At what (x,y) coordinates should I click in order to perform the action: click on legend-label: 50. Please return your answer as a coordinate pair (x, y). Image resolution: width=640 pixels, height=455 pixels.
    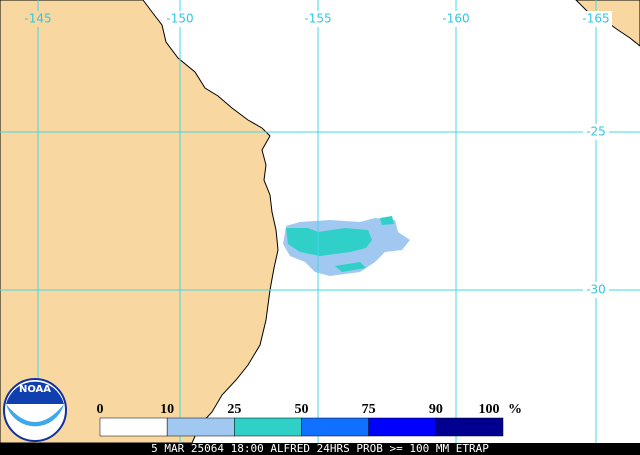
    Looking at the image, I should click on (302, 409).